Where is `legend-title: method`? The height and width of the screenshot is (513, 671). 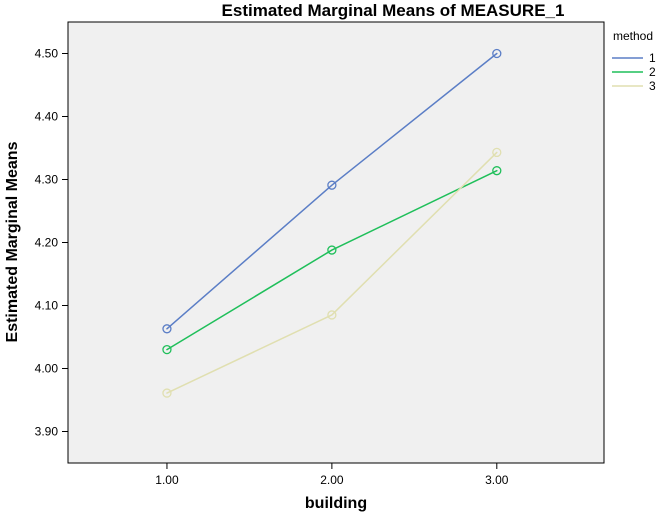
legend-title: method is located at coordinates (633, 36).